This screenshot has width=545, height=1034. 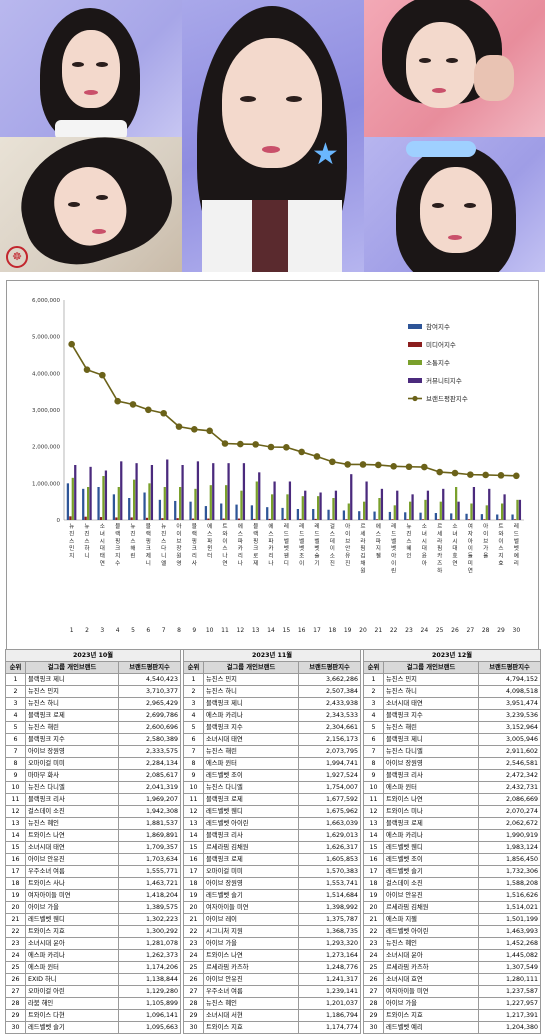 What do you see at coordinates (93, 1003) in the screenshot?
I see `table-row: 28 라붐 해인 1,105,899` at bounding box center [93, 1003].